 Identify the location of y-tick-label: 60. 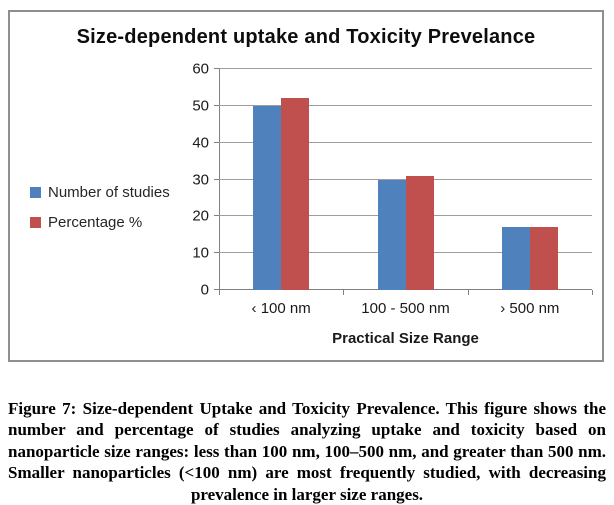
(200, 69).